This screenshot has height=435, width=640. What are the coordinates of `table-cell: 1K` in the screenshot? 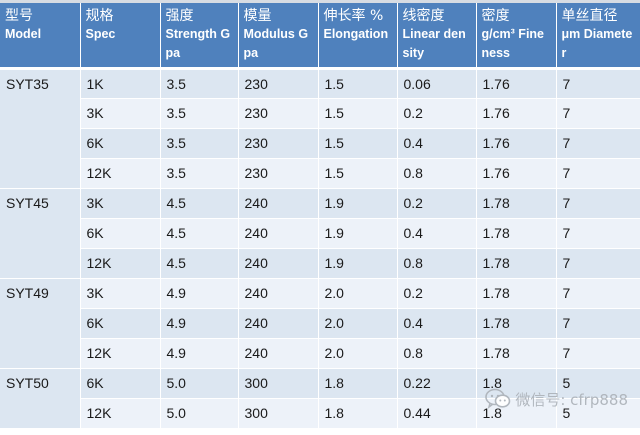 It's located at (120, 83).